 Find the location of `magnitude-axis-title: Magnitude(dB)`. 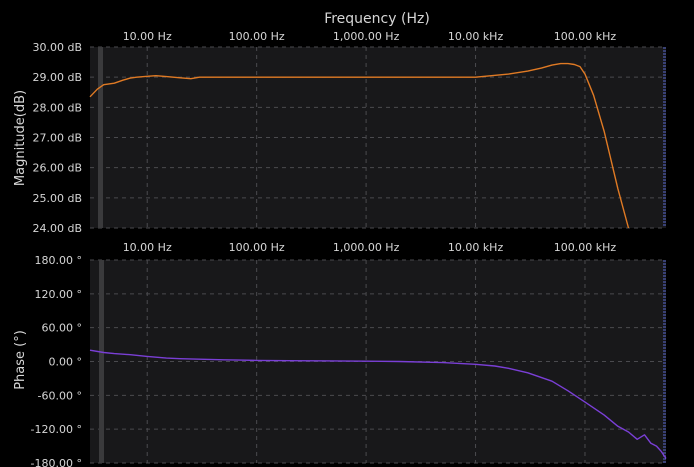

magnitude-axis-title: Magnitude(dB) is located at coordinates (20, 138).